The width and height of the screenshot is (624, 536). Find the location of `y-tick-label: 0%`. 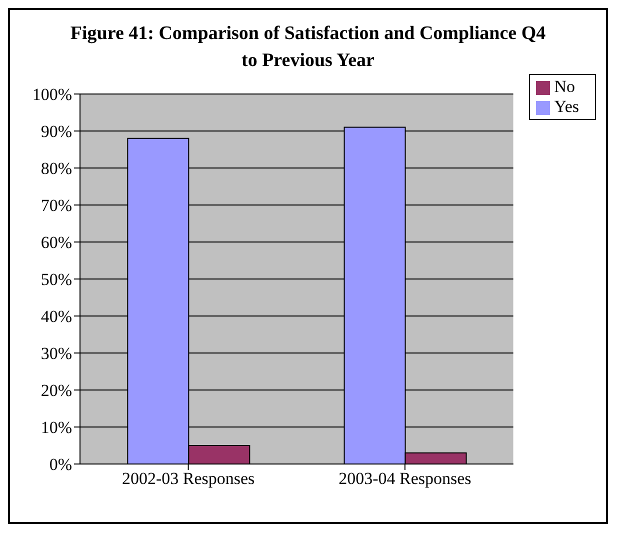

y-tick-label: 0% is located at coordinates (60, 464).